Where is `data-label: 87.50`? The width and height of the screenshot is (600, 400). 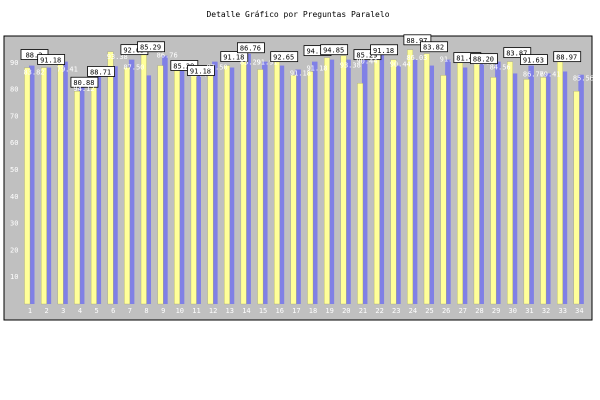
data-label: 87.50 is located at coordinates (217, 68).